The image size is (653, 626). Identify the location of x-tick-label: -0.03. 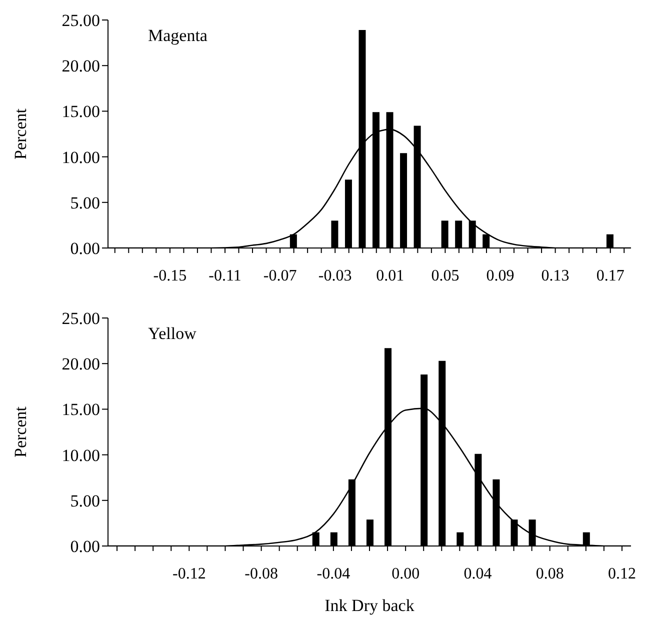
(335, 275).